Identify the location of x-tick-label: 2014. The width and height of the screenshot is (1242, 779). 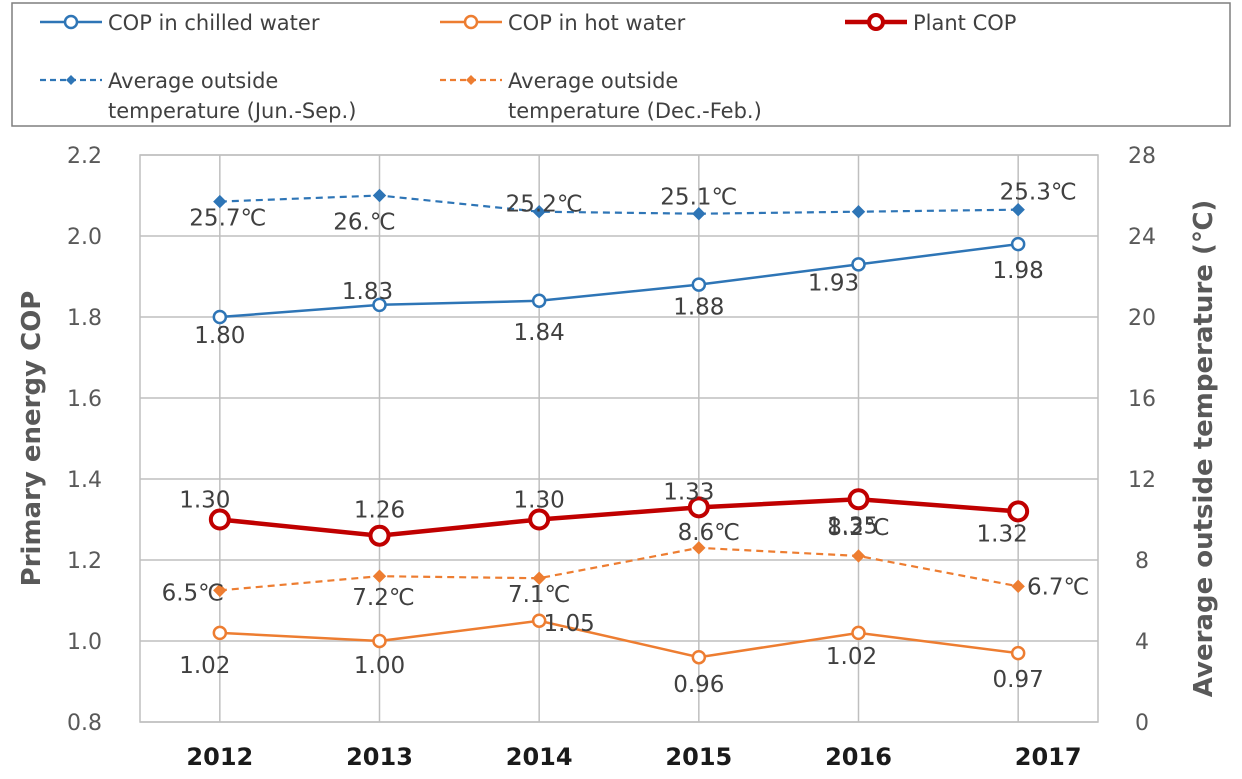
(539, 757).